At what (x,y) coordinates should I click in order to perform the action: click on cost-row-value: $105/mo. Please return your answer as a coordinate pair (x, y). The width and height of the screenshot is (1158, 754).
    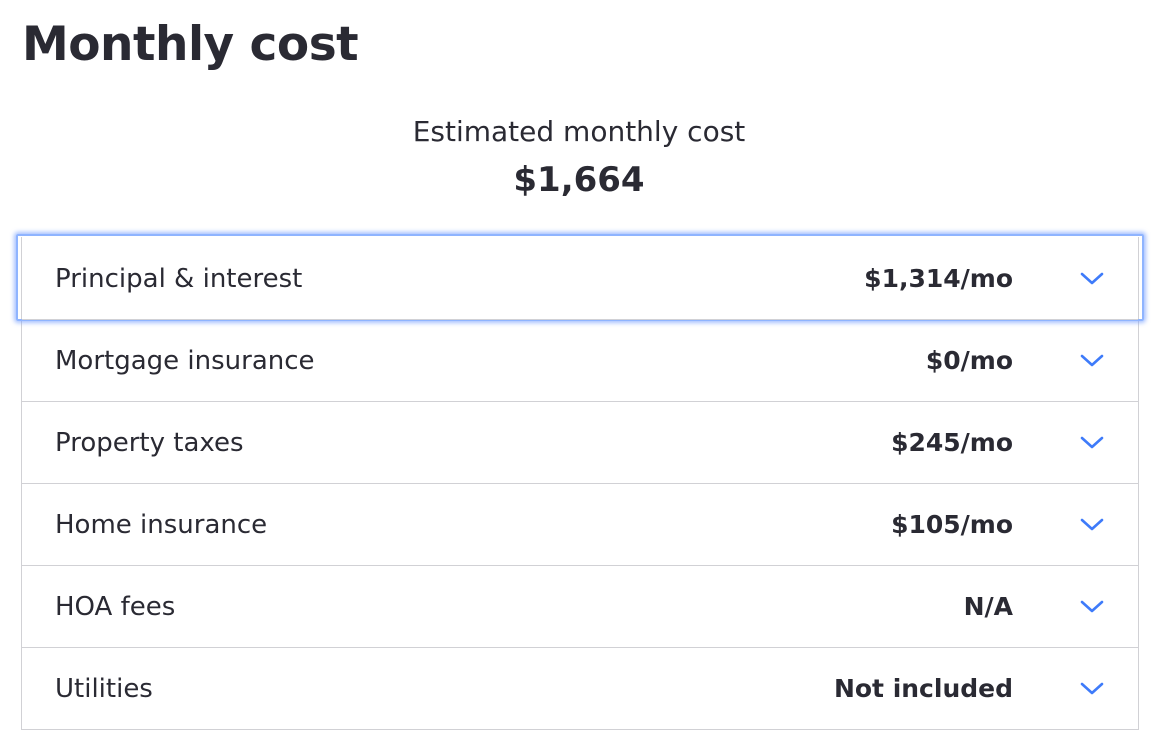
    Looking at the image, I should click on (952, 524).